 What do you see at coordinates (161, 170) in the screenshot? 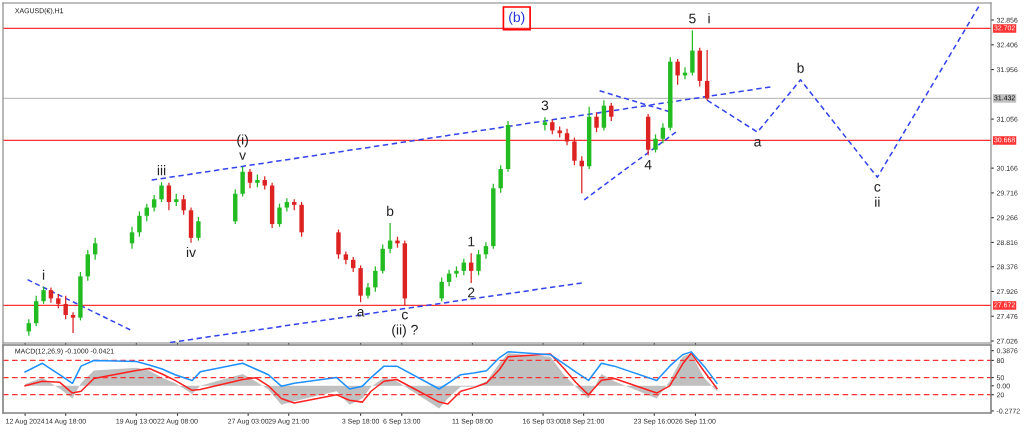
I see `annotation: iii` at bounding box center [161, 170].